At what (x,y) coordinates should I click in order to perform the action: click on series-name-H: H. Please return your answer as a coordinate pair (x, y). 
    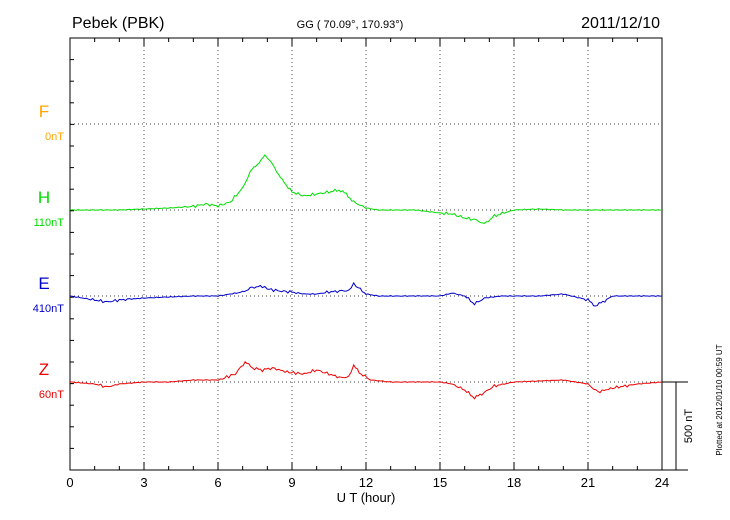
    Looking at the image, I should click on (44, 197).